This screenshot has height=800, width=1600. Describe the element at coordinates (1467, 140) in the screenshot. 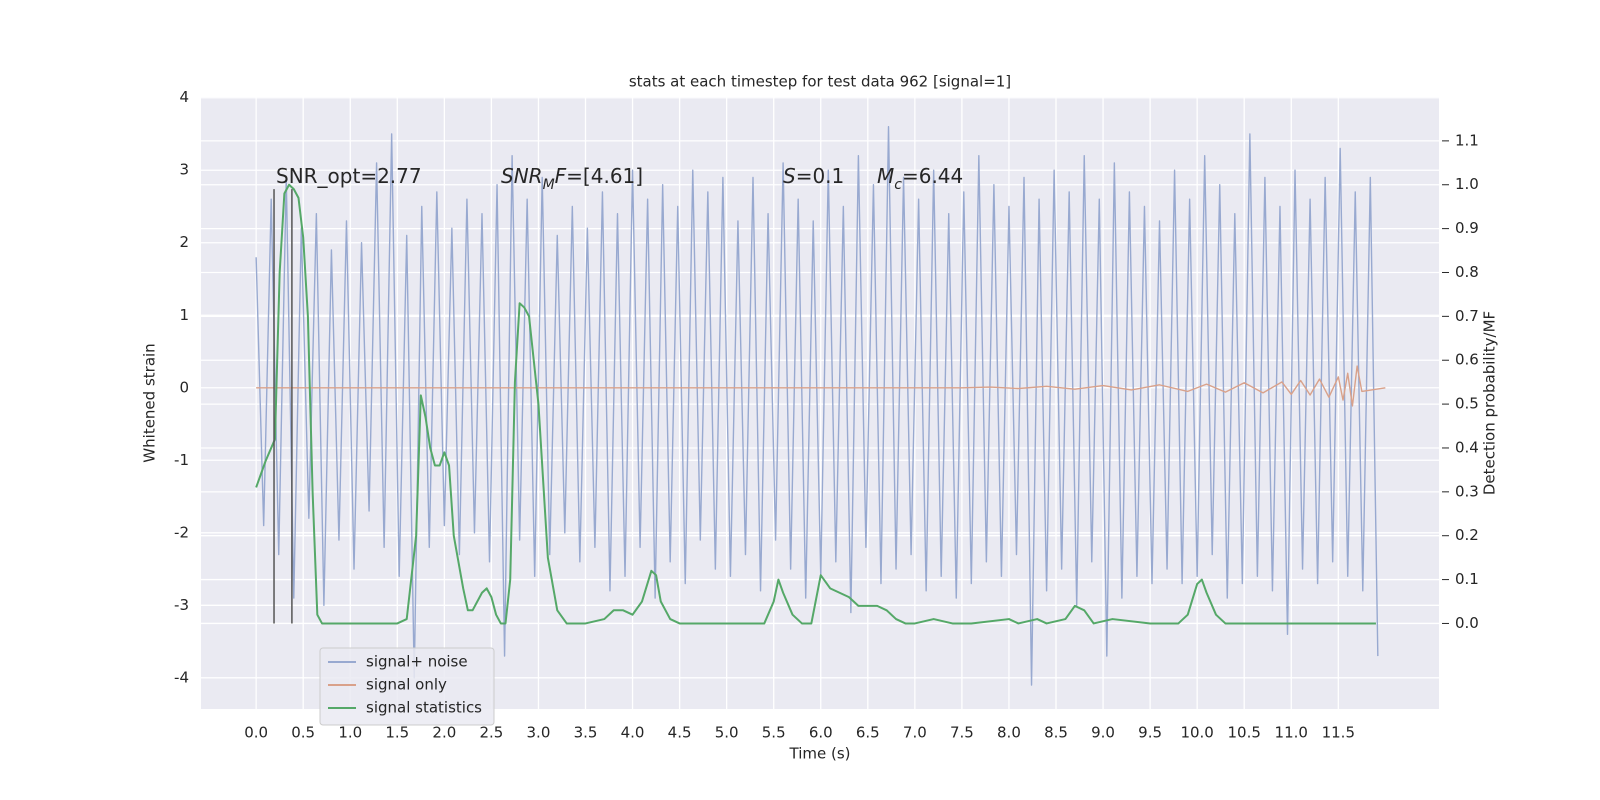

I see `y2-tick-label: 1.1` at that location.